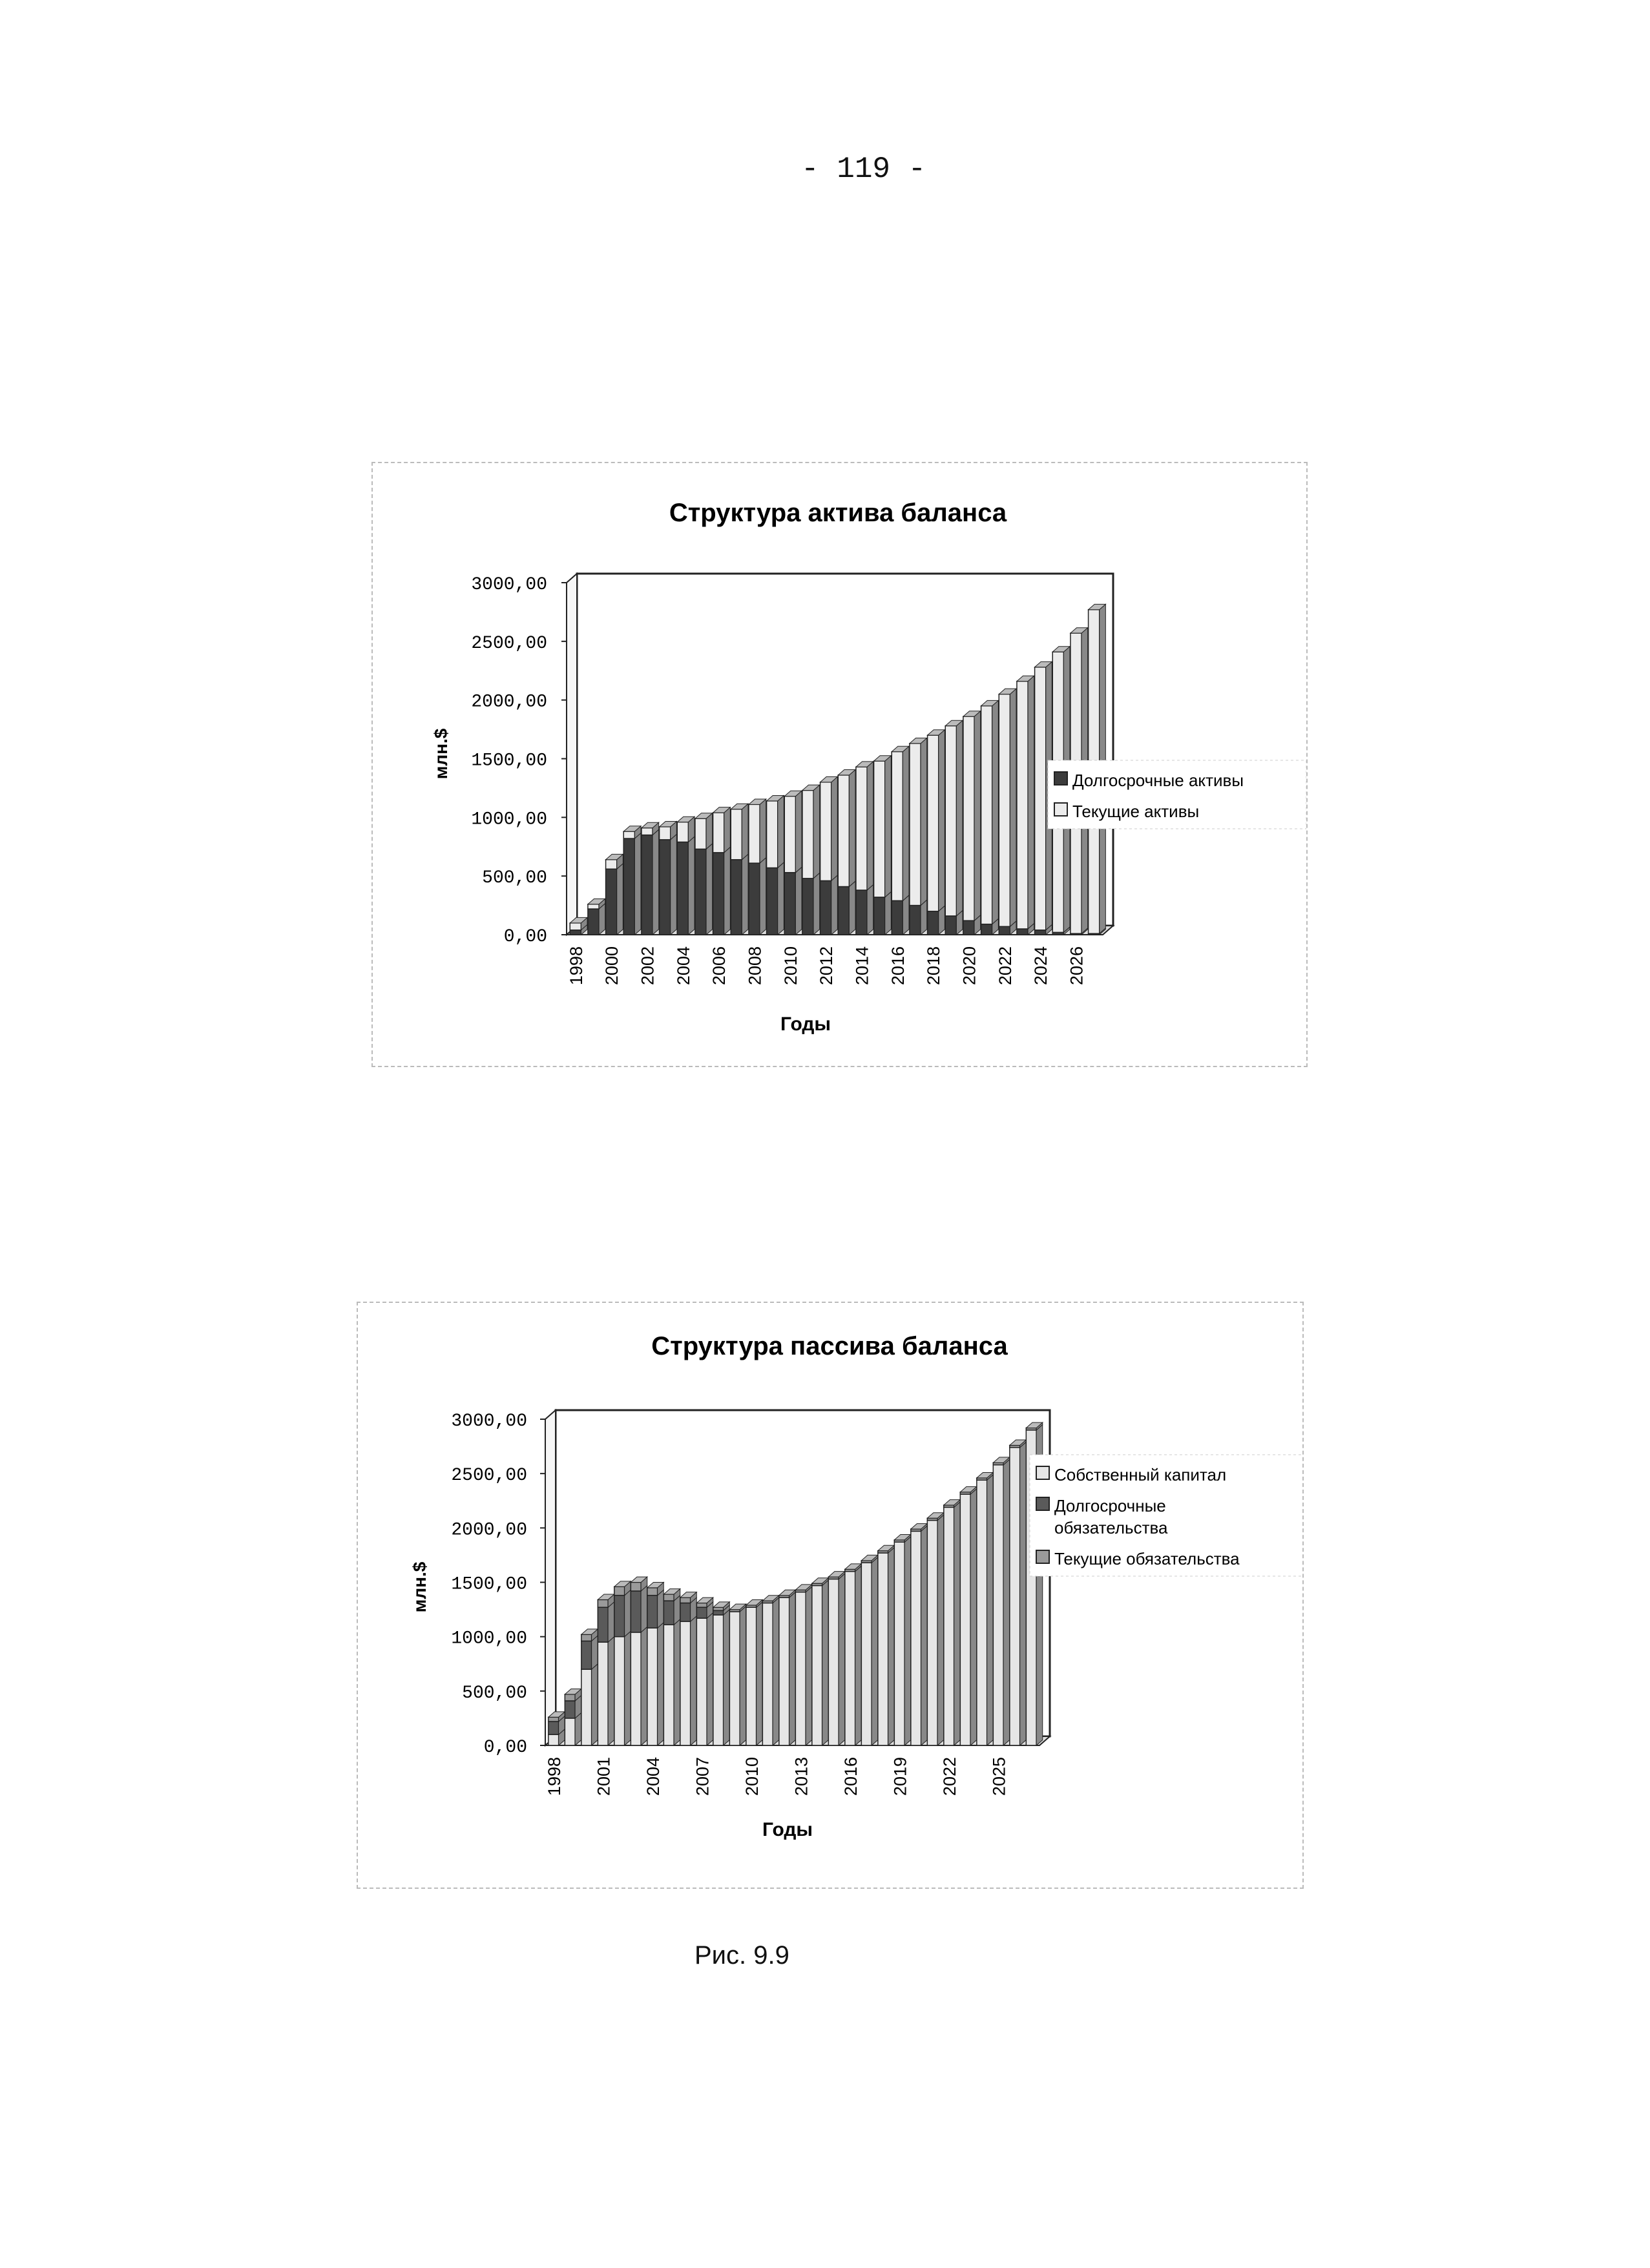 Image resolution: width=1650 pixels, height=2268 pixels. I want to click on x-tick-label: 2014, so click(862, 965).